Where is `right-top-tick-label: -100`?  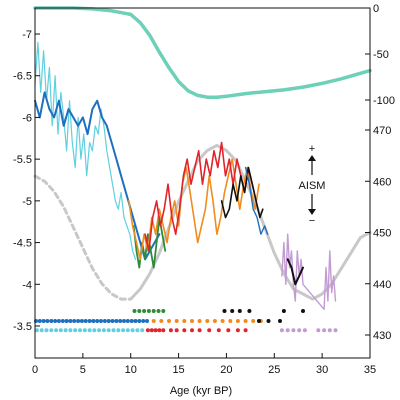 right-top-tick-label: -100 is located at coordinates (384, 101).